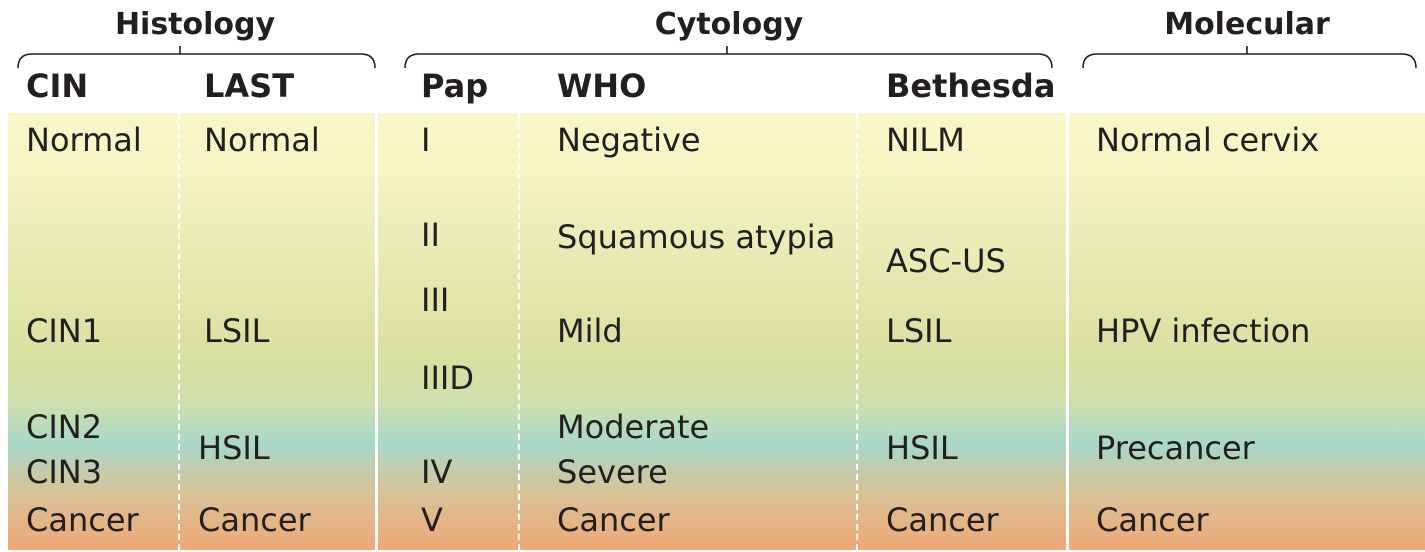 Image resolution: width=1425 pixels, height=552 pixels. What do you see at coordinates (237, 331) in the screenshot?
I see `last-lsil: LSIL` at bounding box center [237, 331].